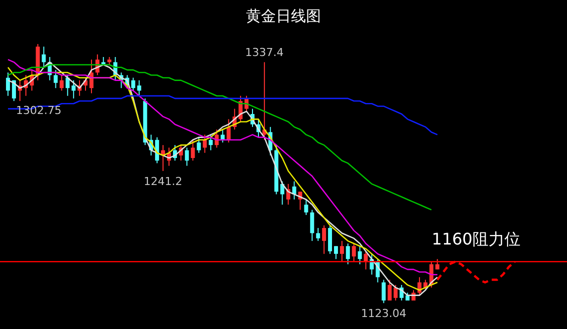 The height and width of the screenshot is (329, 567). Describe the element at coordinates (39, 110) in the screenshot. I see `annotation: 1302.75` at that location.